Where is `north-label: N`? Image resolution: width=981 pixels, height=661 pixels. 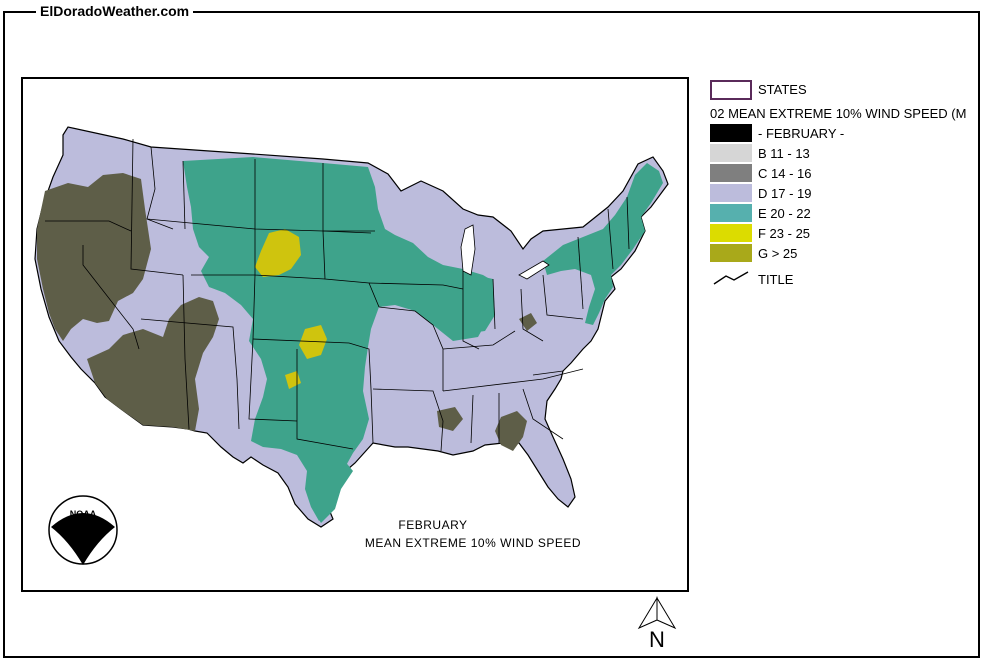 north-label: N is located at coordinates (657, 639).